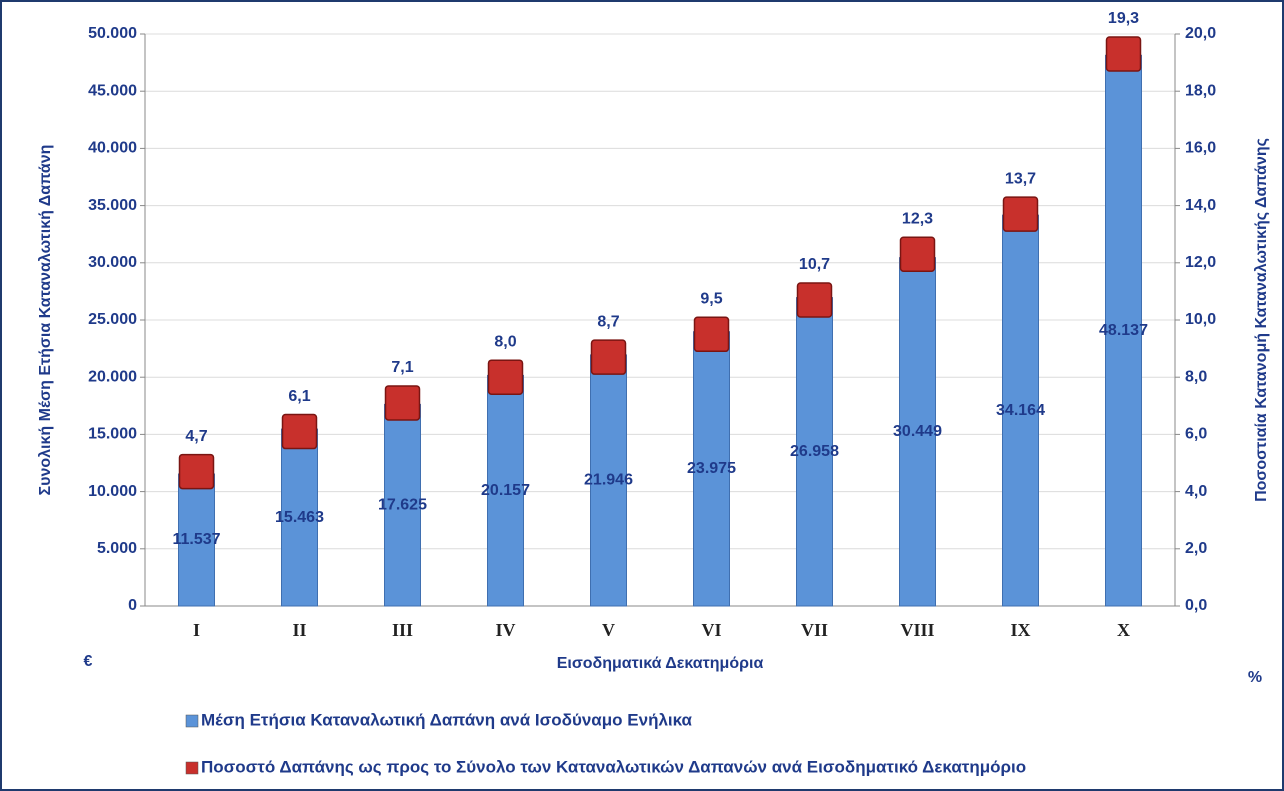 This screenshot has height=791, width=1284. I want to click on bar-value-label: 17.625, so click(402, 504).